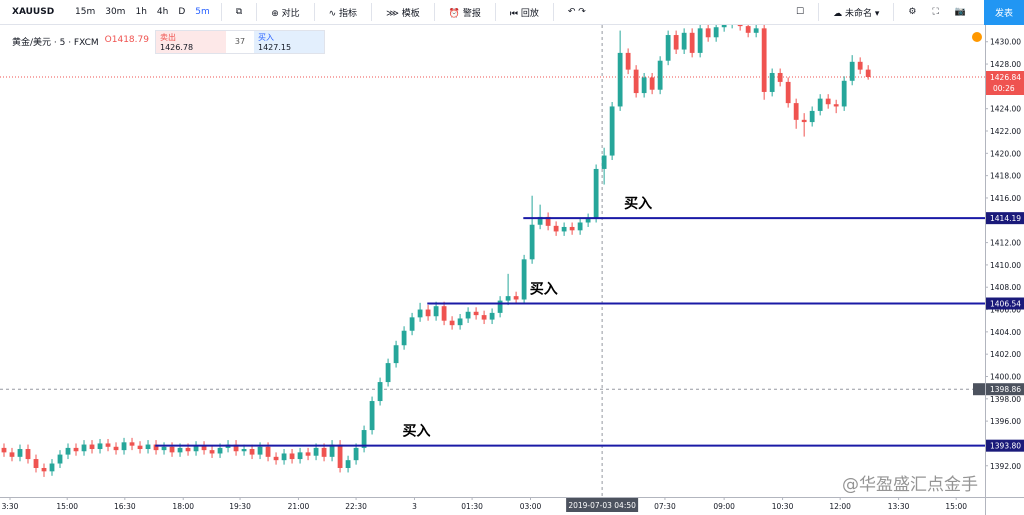 The width and height of the screenshot is (1024, 515). I want to click on price-axis, so click(1004, 261).